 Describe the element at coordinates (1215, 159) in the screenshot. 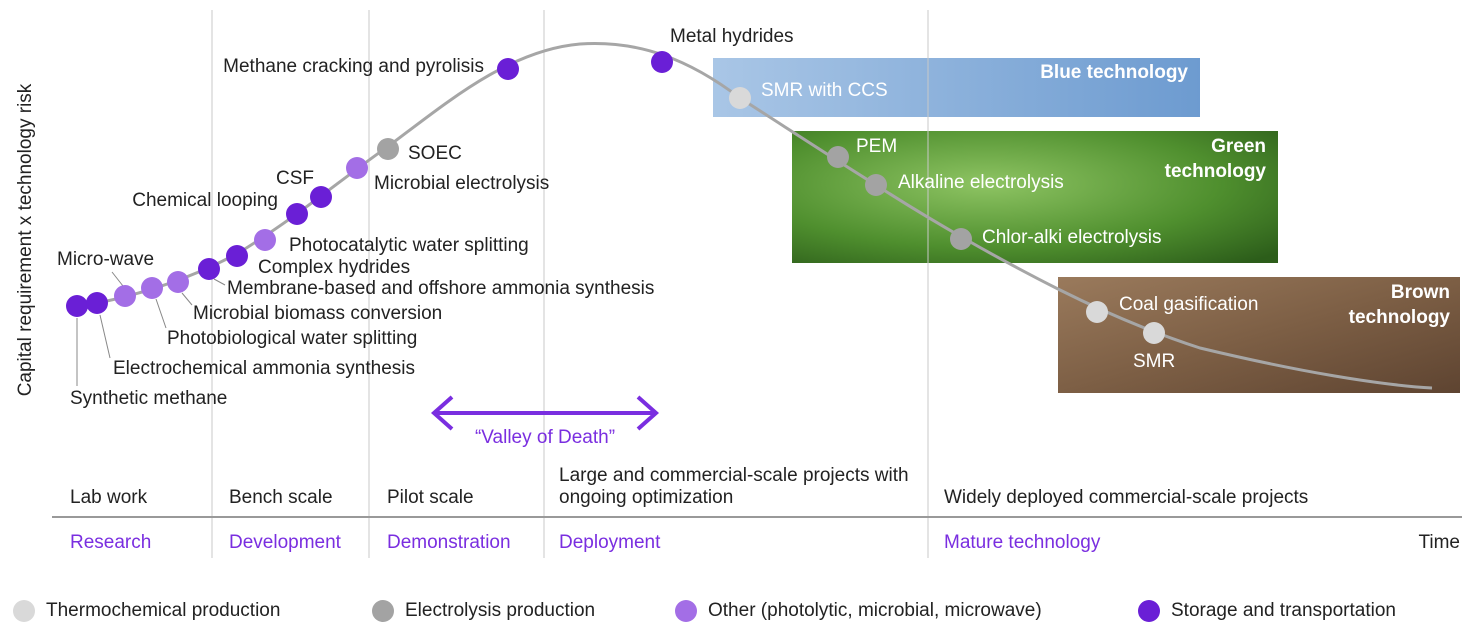

I see `zone-label: Green technology` at that location.